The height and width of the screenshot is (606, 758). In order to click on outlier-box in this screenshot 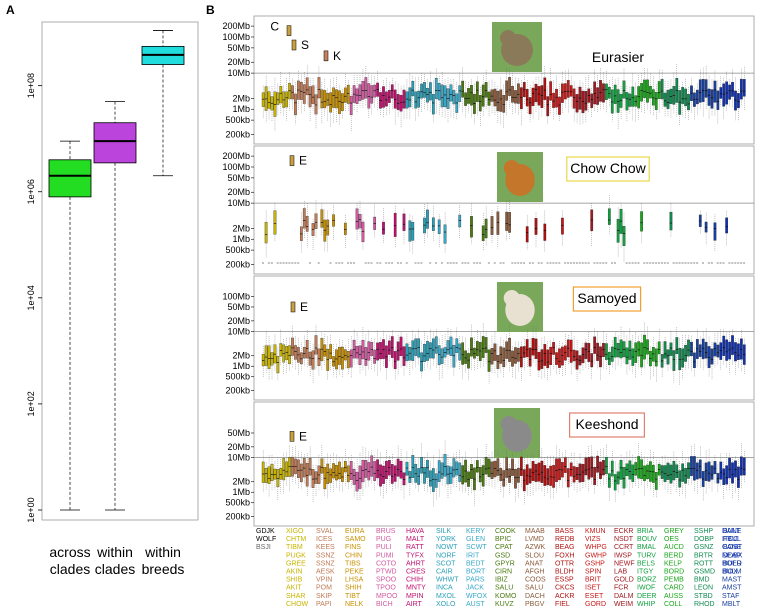, I will do `click(289, 30)`.